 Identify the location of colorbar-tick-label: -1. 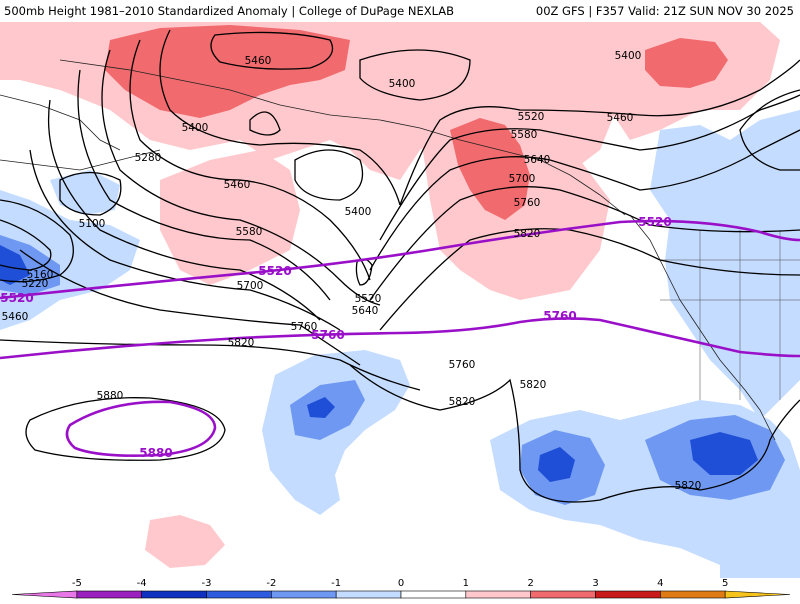
(336, 583).